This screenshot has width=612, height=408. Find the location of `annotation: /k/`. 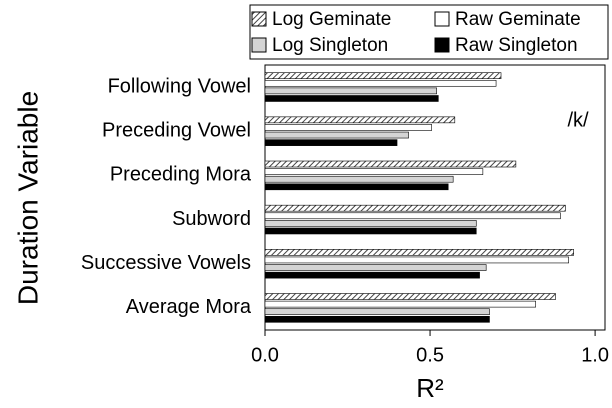

annotation: /k/ is located at coordinates (578, 120).